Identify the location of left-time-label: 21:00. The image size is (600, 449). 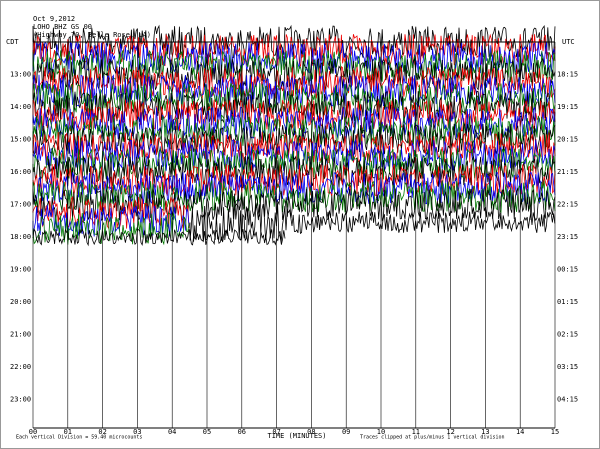
(20, 335).